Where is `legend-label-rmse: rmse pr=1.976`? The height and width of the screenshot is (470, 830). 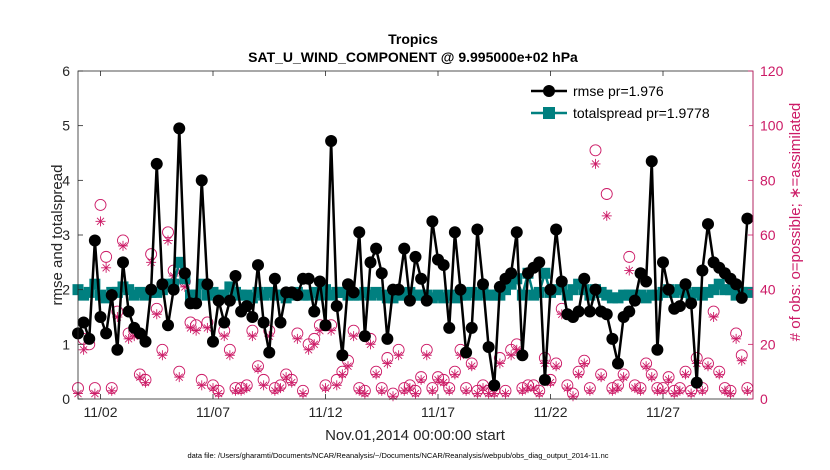 legend-label-rmse: rmse pr=1.976 is located at coordinates (618, 91).